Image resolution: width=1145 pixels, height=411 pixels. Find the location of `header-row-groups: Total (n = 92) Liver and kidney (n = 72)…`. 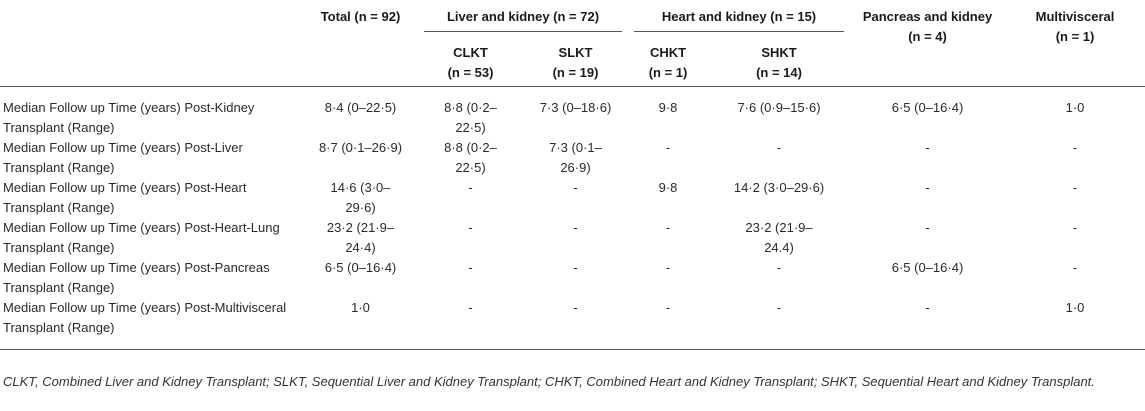

header-row-groups: Total (n = 92) Liver and kidney (n = 72)… is located at coordinates (572, 22).